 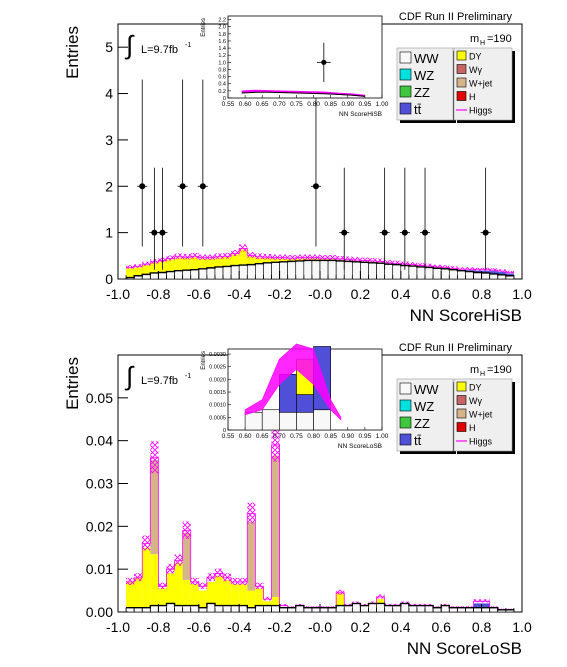 What do you see at coordinates (422, 423) in the screenshot?
I see `legend-entry-2: ZZ` at bounding box center [422, 423].